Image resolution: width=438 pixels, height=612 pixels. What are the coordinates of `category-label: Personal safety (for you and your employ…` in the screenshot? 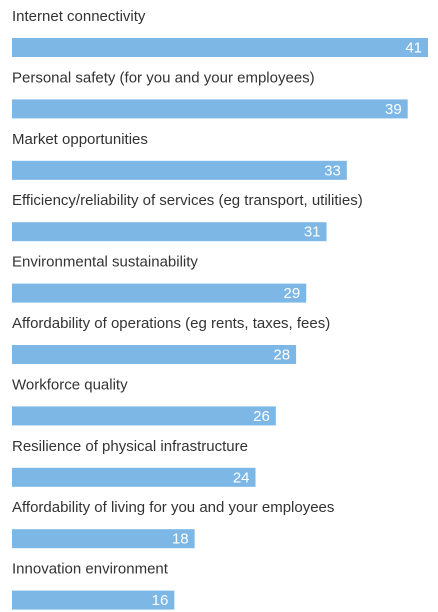 It's located at (163, 77).